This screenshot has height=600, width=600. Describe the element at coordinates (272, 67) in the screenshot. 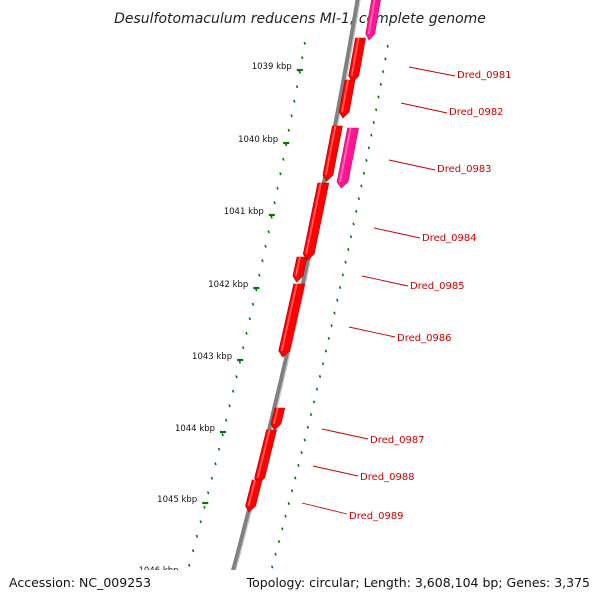

I see `kbp-tick-label: 1039 kbp` at that location.